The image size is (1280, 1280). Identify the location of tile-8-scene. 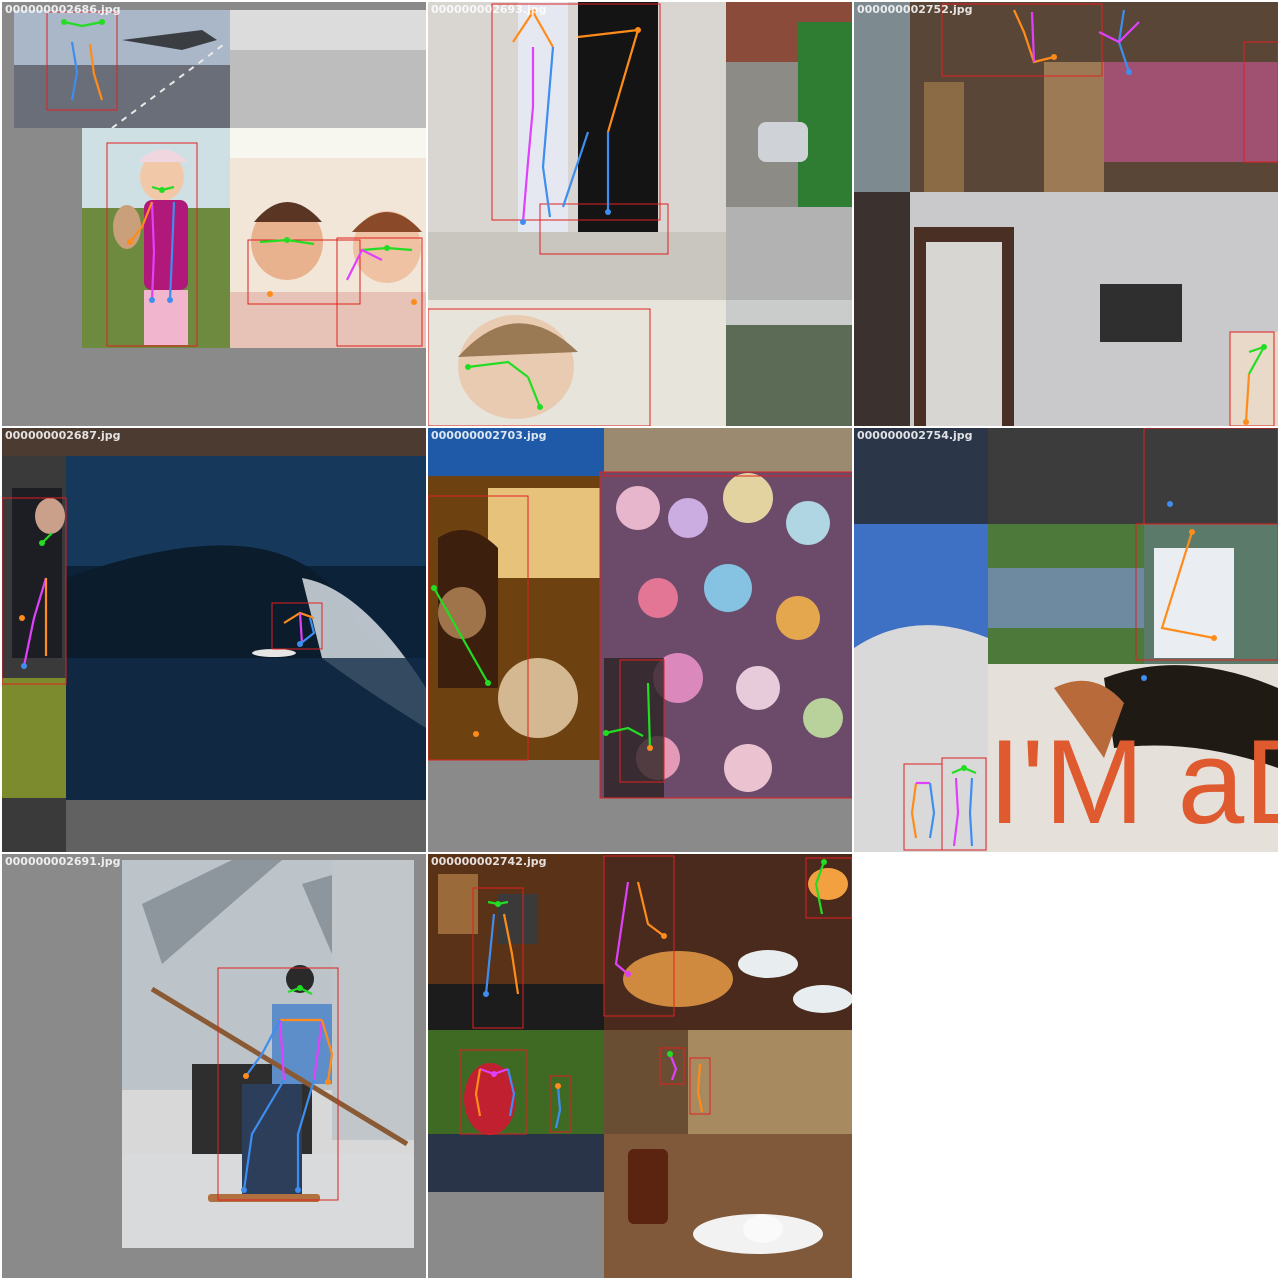
(640, 1066).